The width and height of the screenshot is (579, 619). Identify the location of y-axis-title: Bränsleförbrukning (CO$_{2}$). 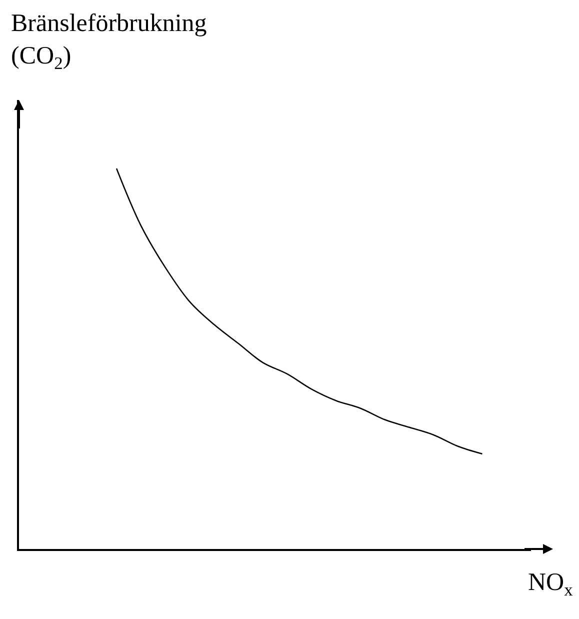
(109, 41).